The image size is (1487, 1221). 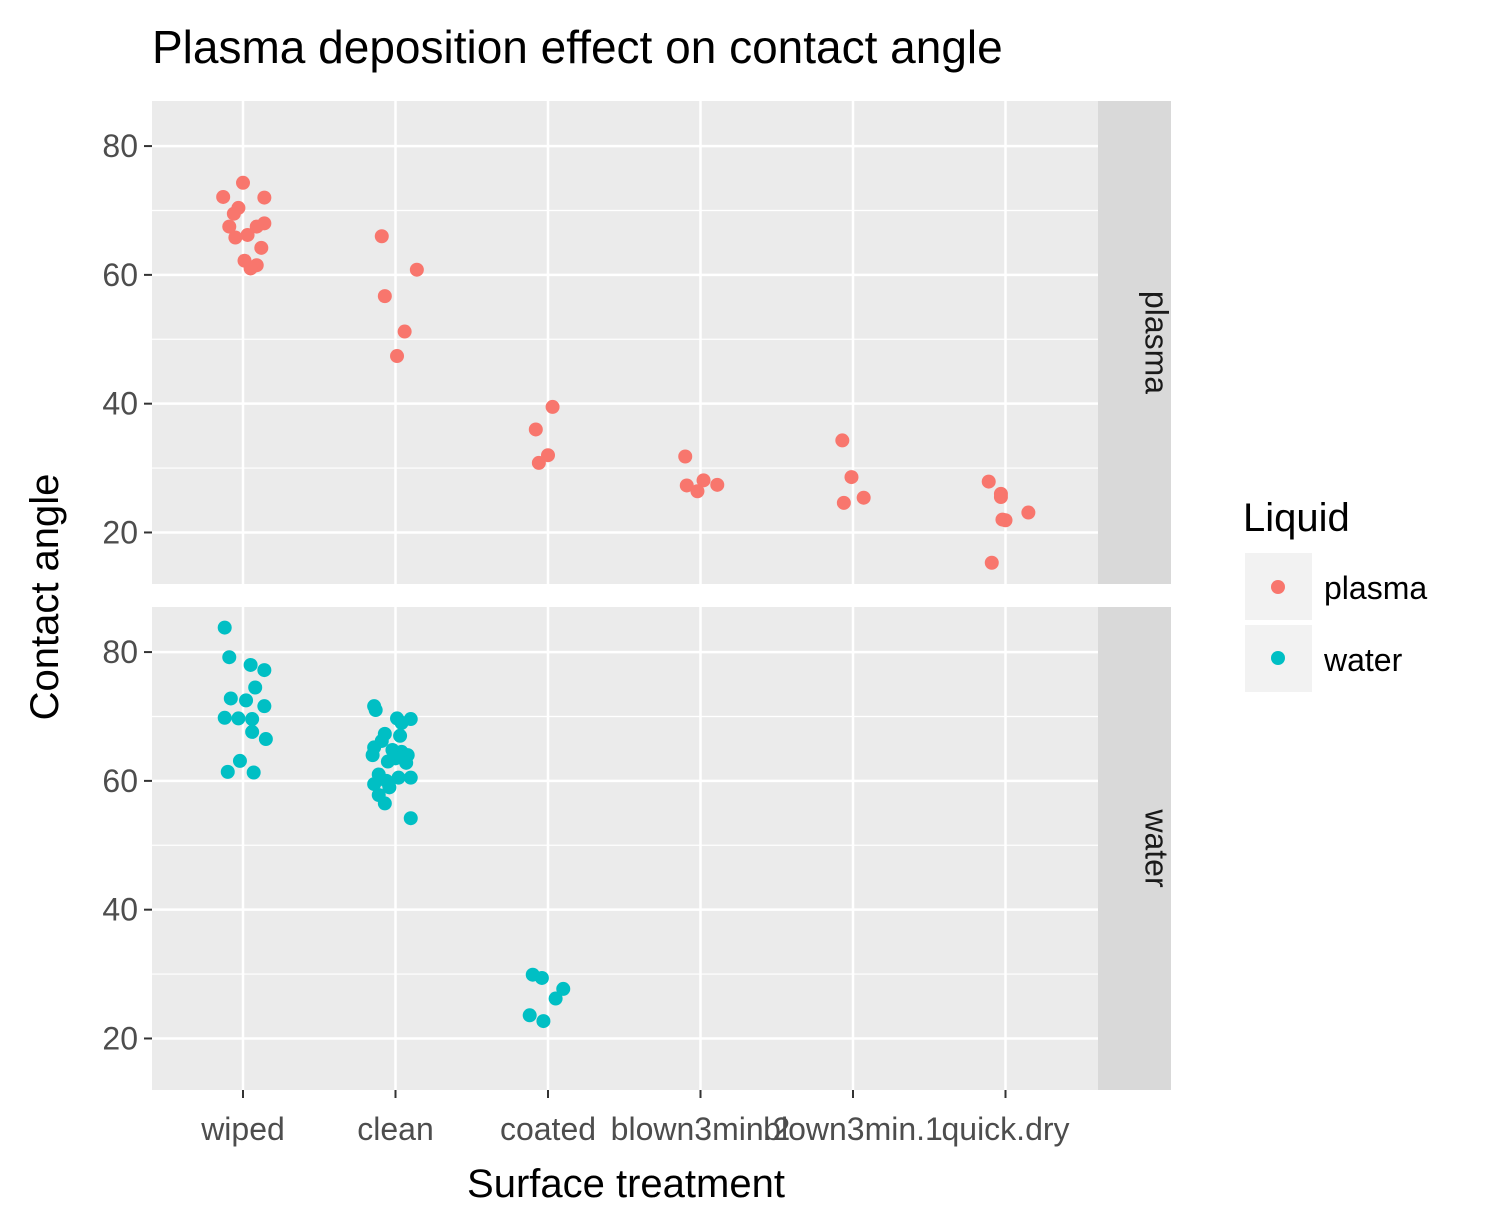 What do you see at coordinates (1157, 848) in the screenshot?
I see `facet-strip-label: water` at bounding box center [1157, 848].